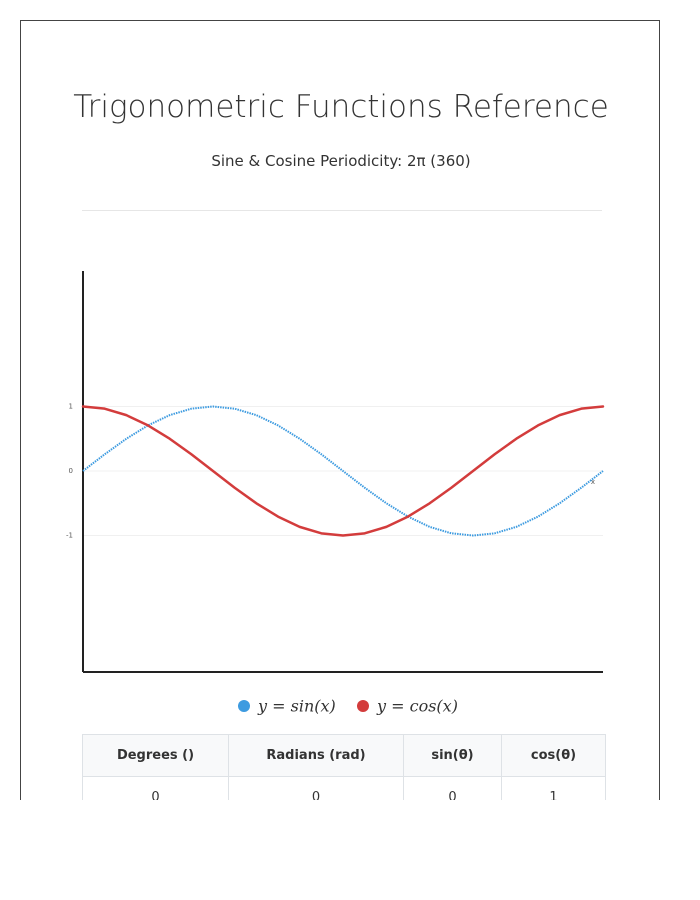 The image size is (700, 900). What do you see at coordinates (341, 161) in the screenshot?
I see `chart-subtitle: Sine & Cosine Periodicity: 2π (360)` at bounding box center [341, 161].